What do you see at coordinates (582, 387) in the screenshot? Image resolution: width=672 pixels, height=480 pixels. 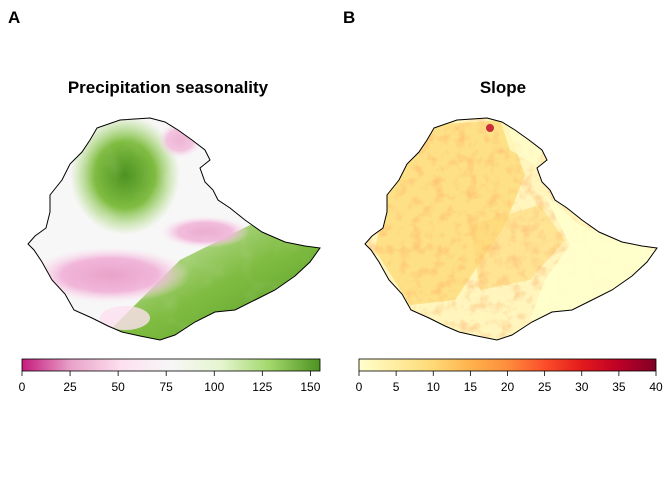 I see `panel-b-colorbar-tick-label: 30` at bounding box center [582, 387].